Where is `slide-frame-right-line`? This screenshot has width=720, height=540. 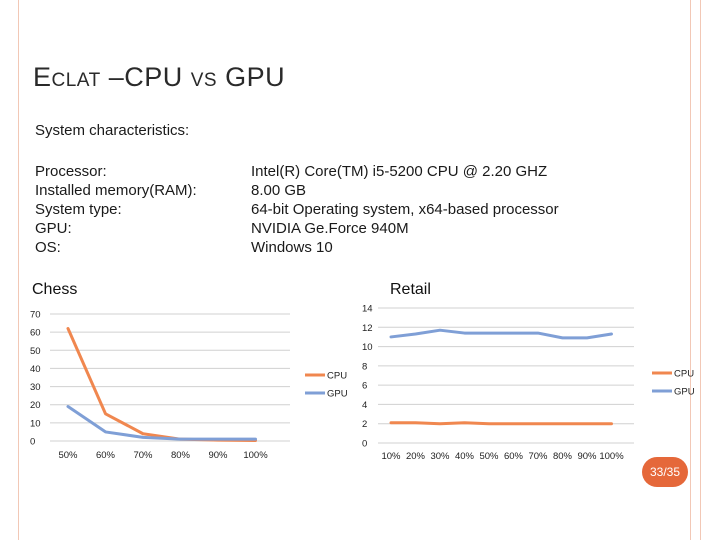
slide-frame-right-line is located at coordinates (690, 270).